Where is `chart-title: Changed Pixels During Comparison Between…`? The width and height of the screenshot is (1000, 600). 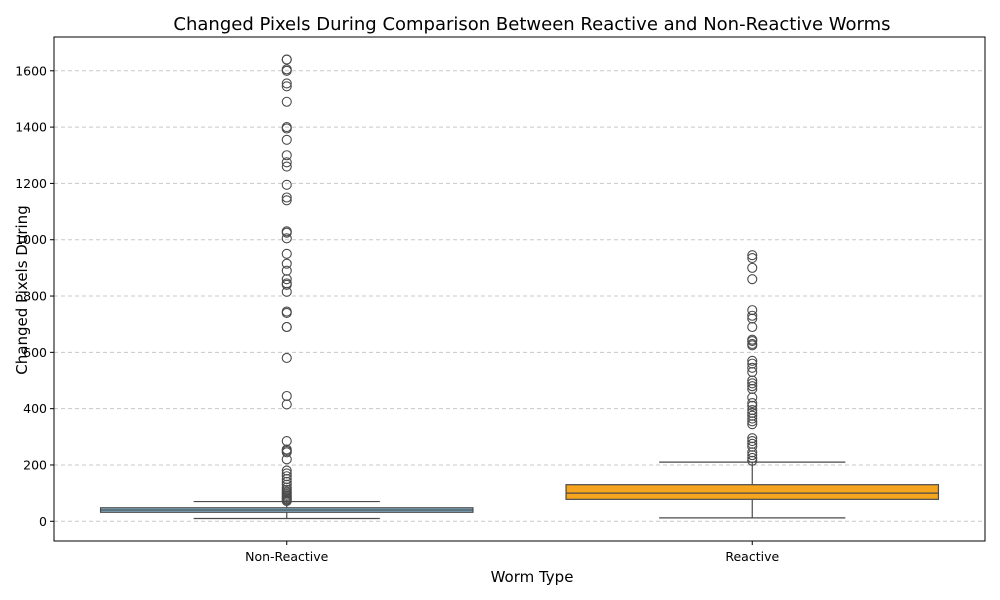 chart-title: Changed Pixels During Comparison Between… is located at coordinates (531, 24).